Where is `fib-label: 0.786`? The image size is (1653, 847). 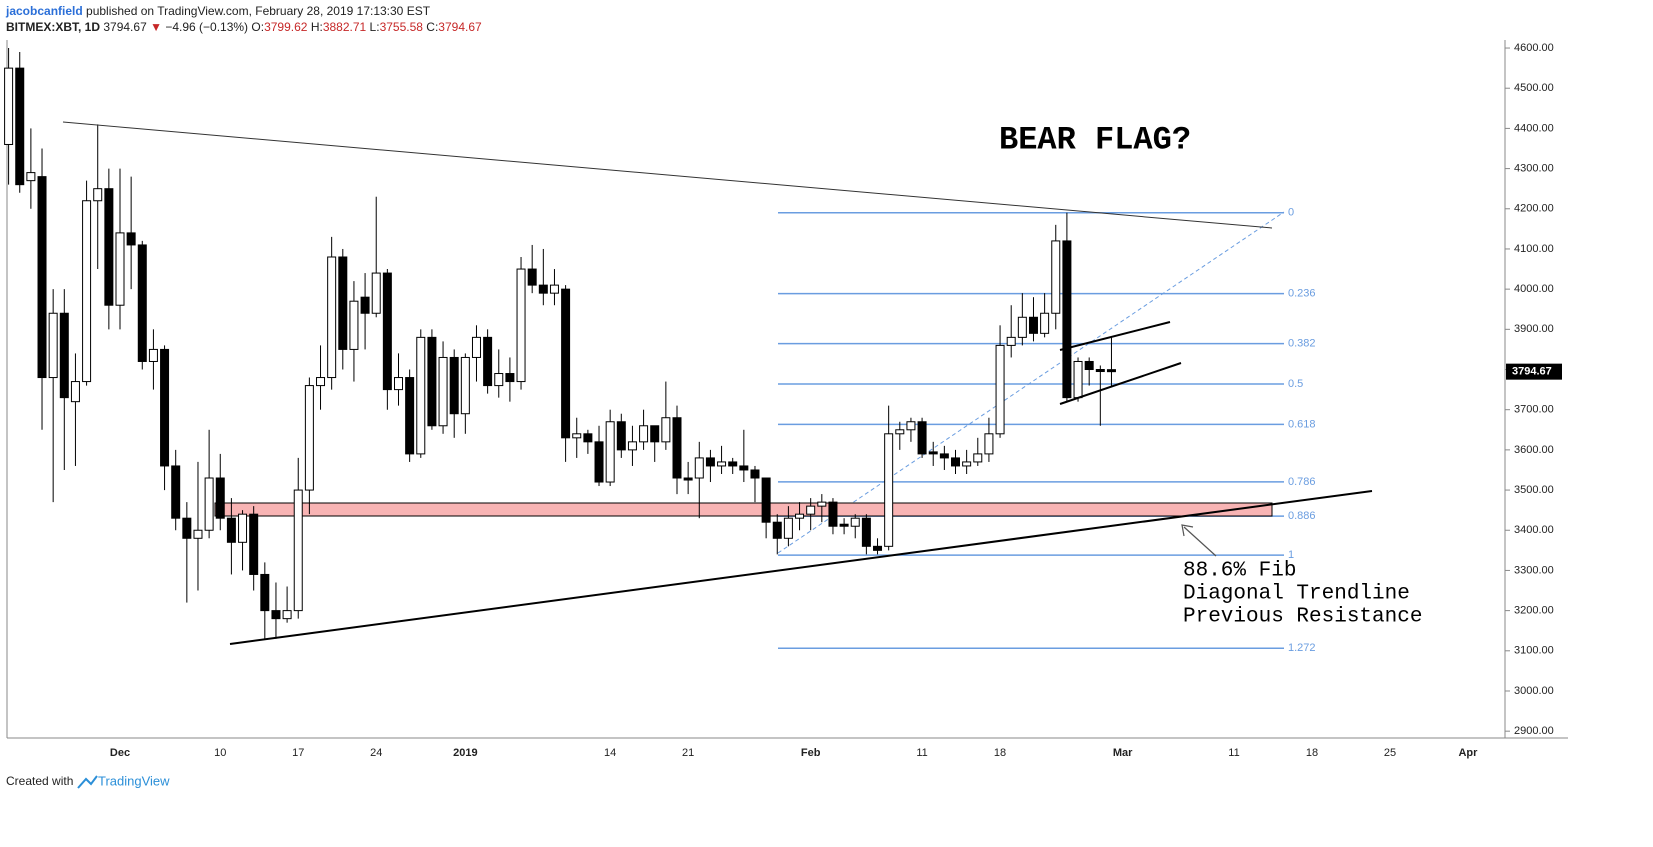 fib-label: 0.786 is located at coordinates (1302, 482).